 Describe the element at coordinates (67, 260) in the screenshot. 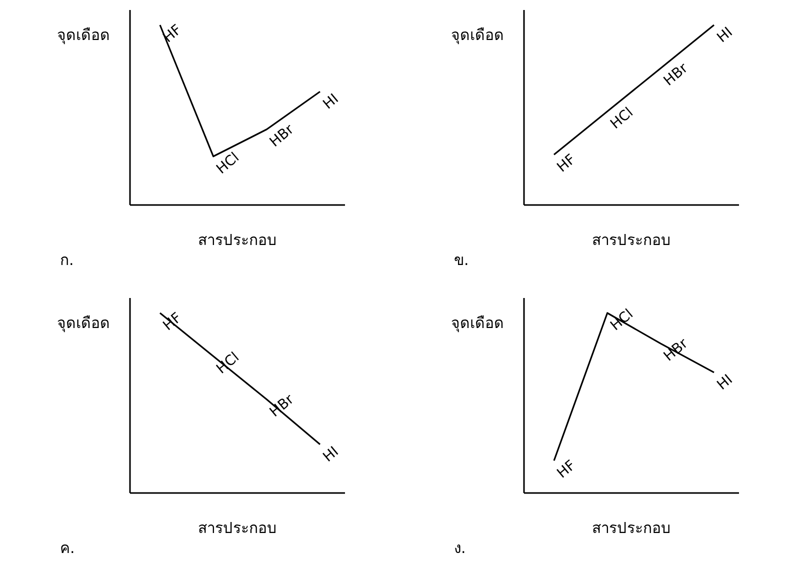

I see `text: ก.` at that location.